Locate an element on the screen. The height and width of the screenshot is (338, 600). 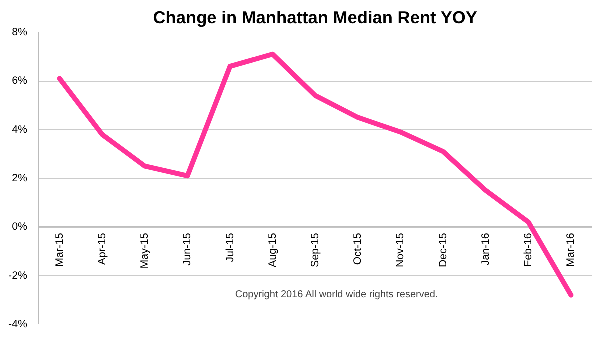
y-tick-label: -4% is located at coordinates (18, 324).